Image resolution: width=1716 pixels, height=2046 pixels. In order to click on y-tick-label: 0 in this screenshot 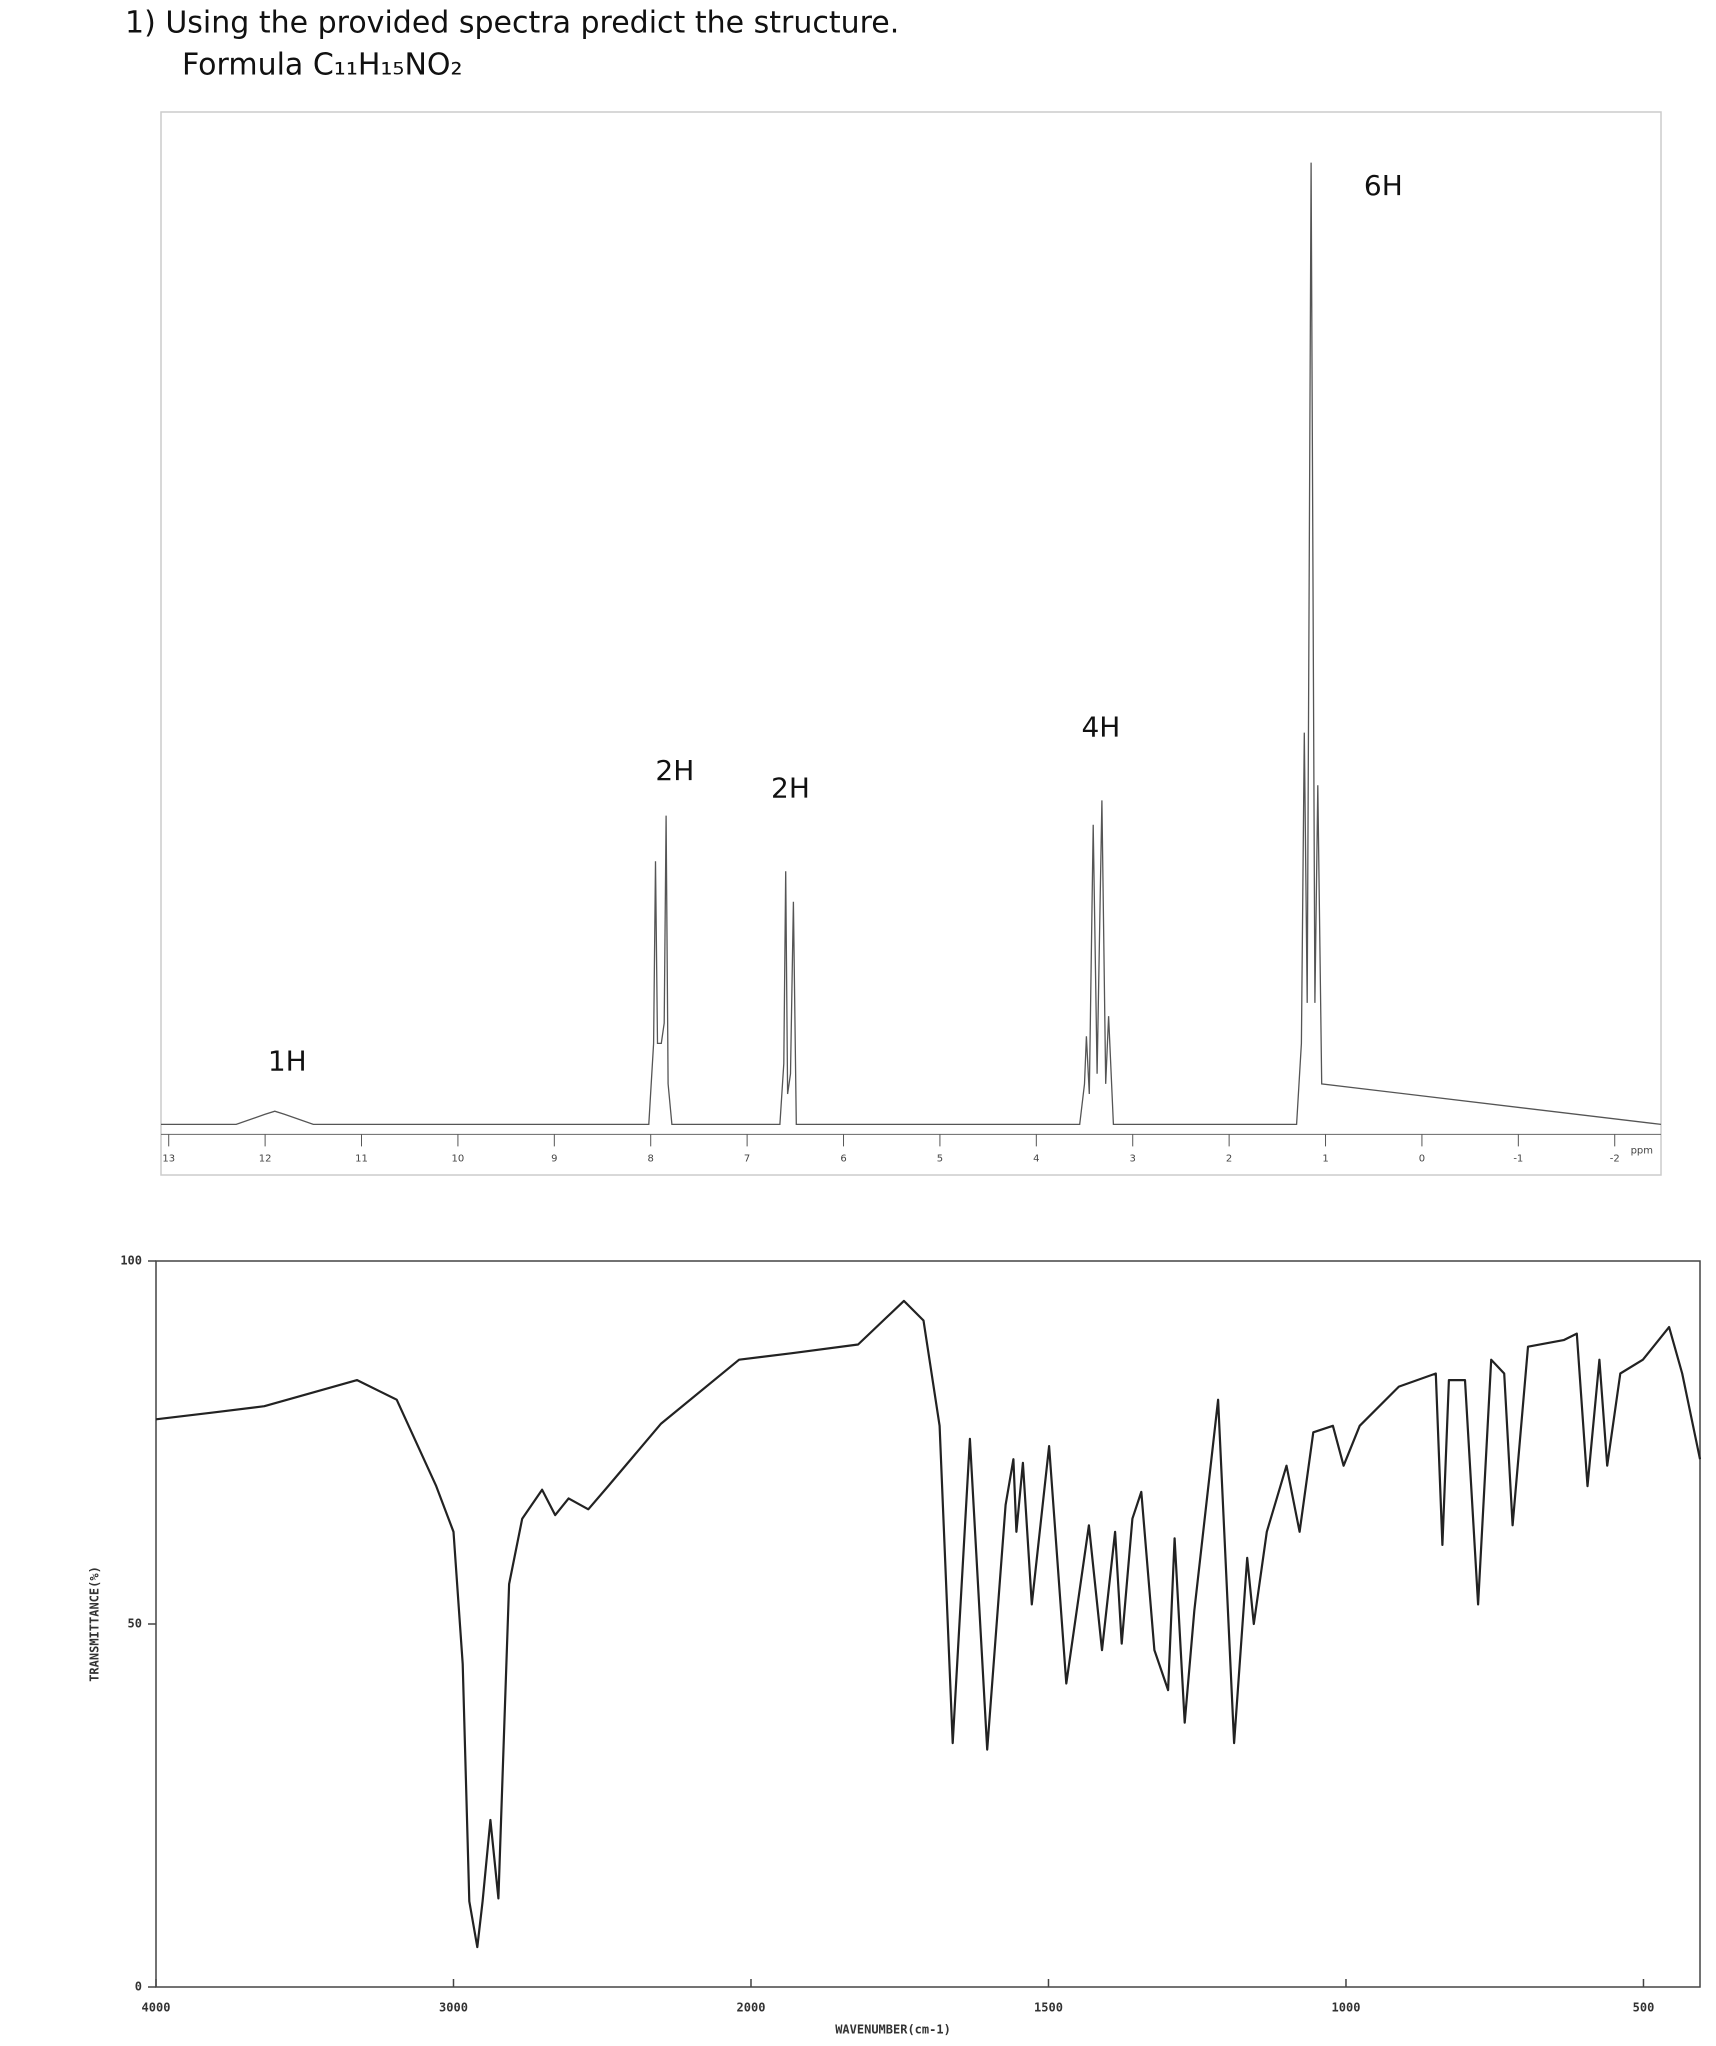, I will do `click(138, 1987)`.